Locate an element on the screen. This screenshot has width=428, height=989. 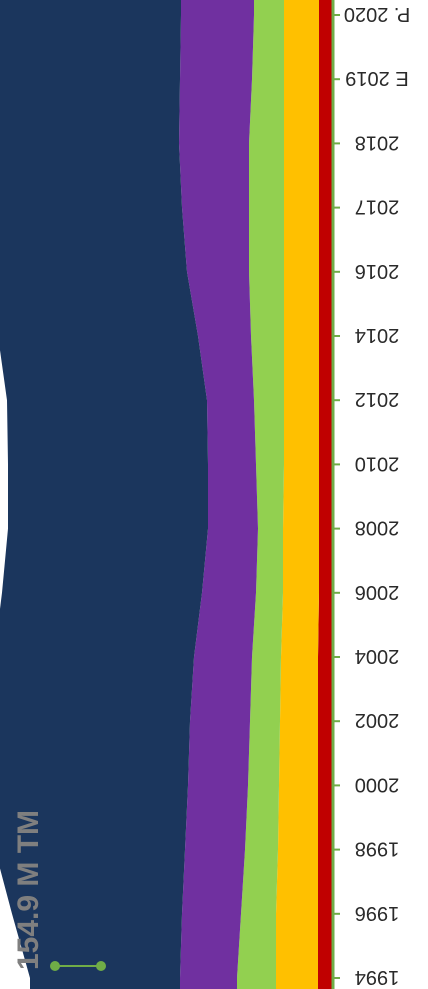
annotation-group: 154.9 M TM is located at coordinates (59, 890).